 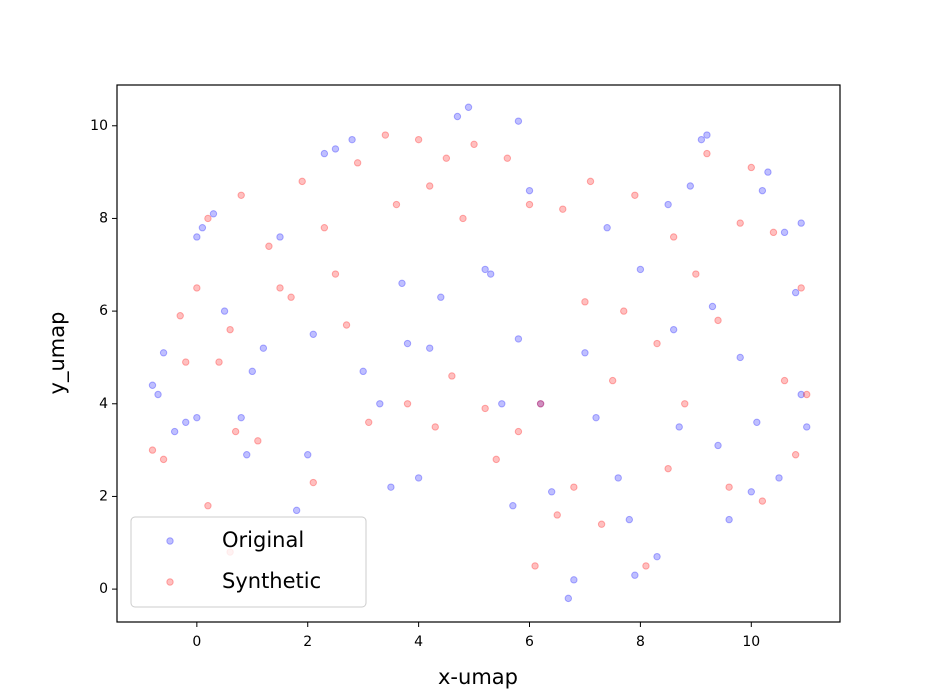 I want to click on y-tick-label: 8, so click(x=103, y=218).